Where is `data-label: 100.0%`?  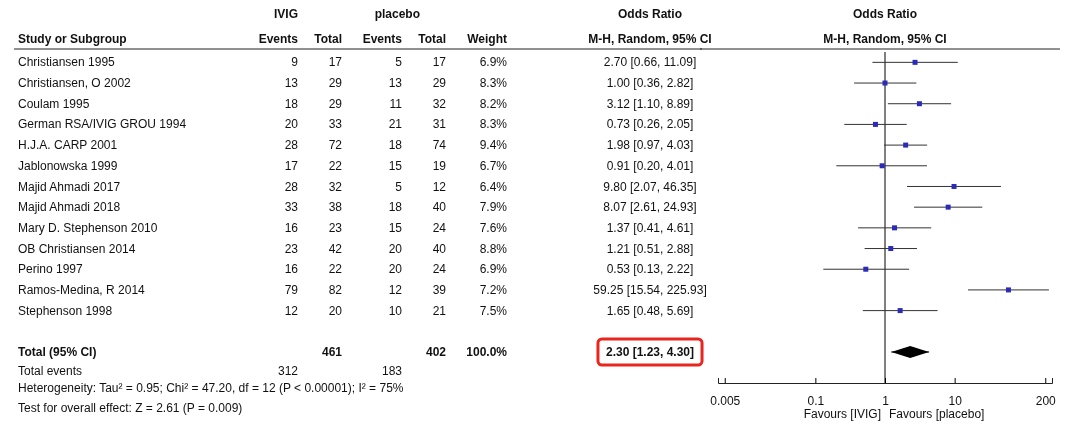 data-label: 100.0% is located at coordinates (487, 352).